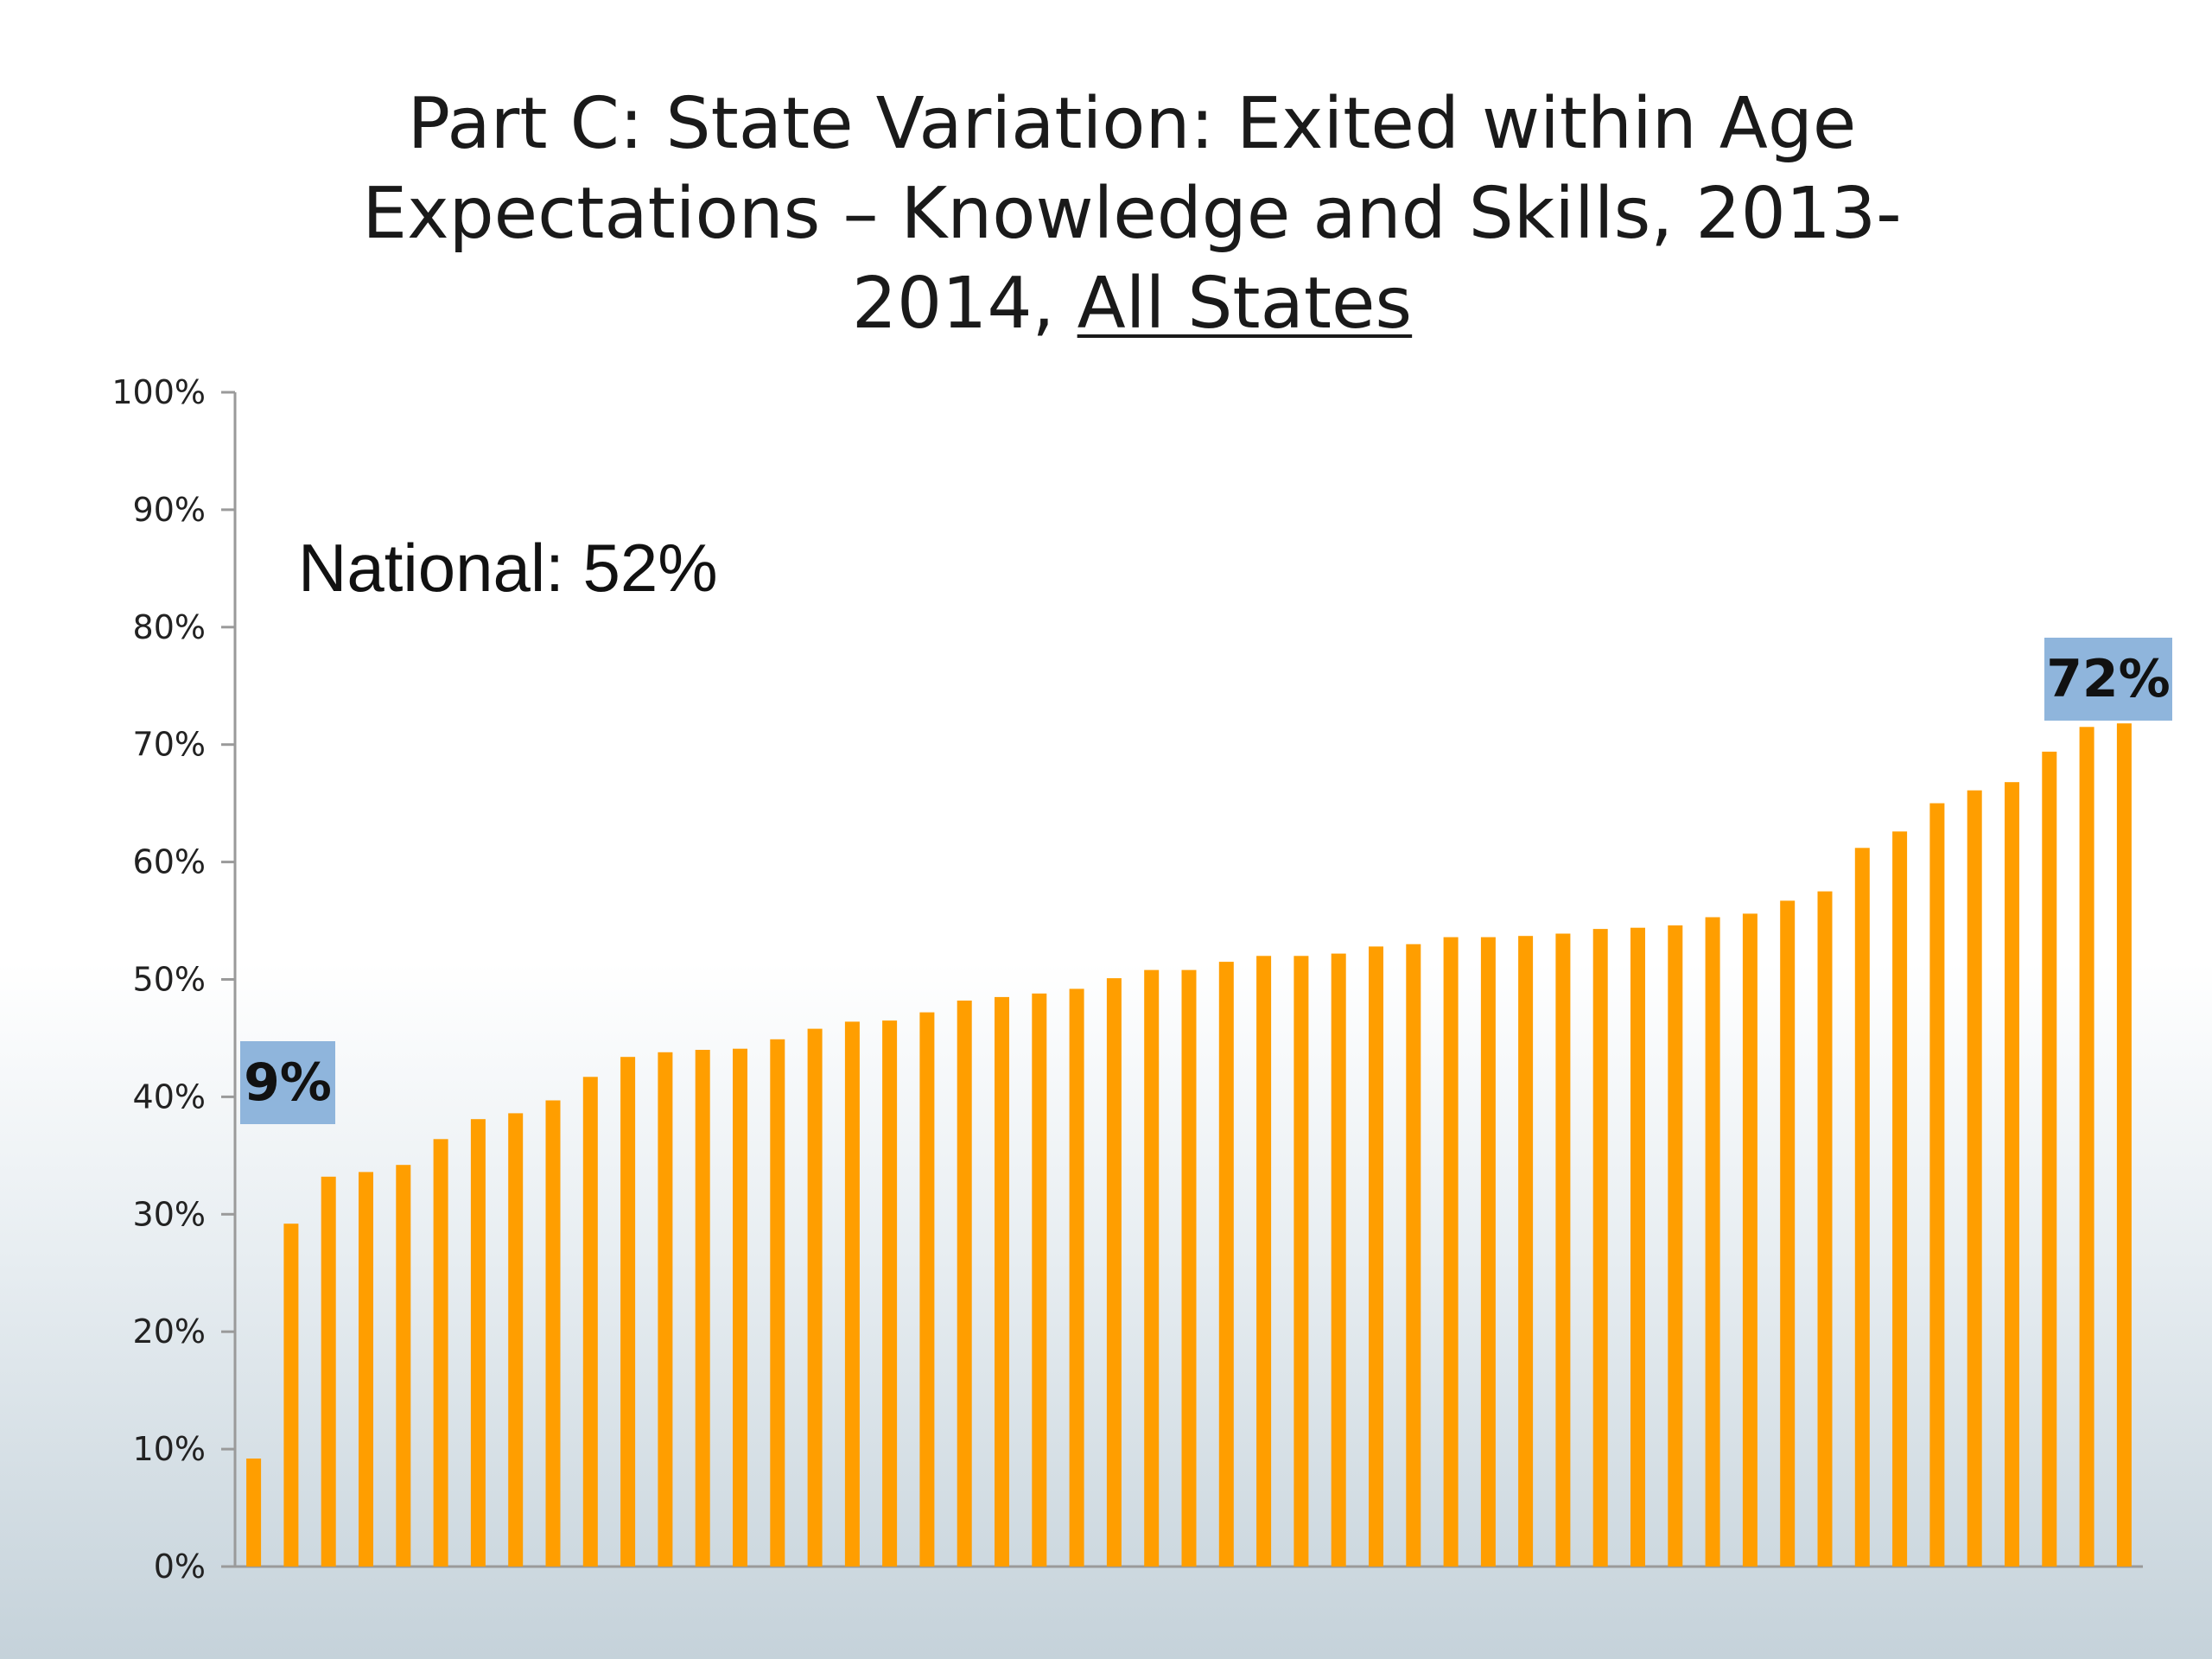 The image size is (2212, 1659). Describe the element at coordinates (964, 304) in the screenshot. I see `title-line-3-prefix: 2014,` at that location.